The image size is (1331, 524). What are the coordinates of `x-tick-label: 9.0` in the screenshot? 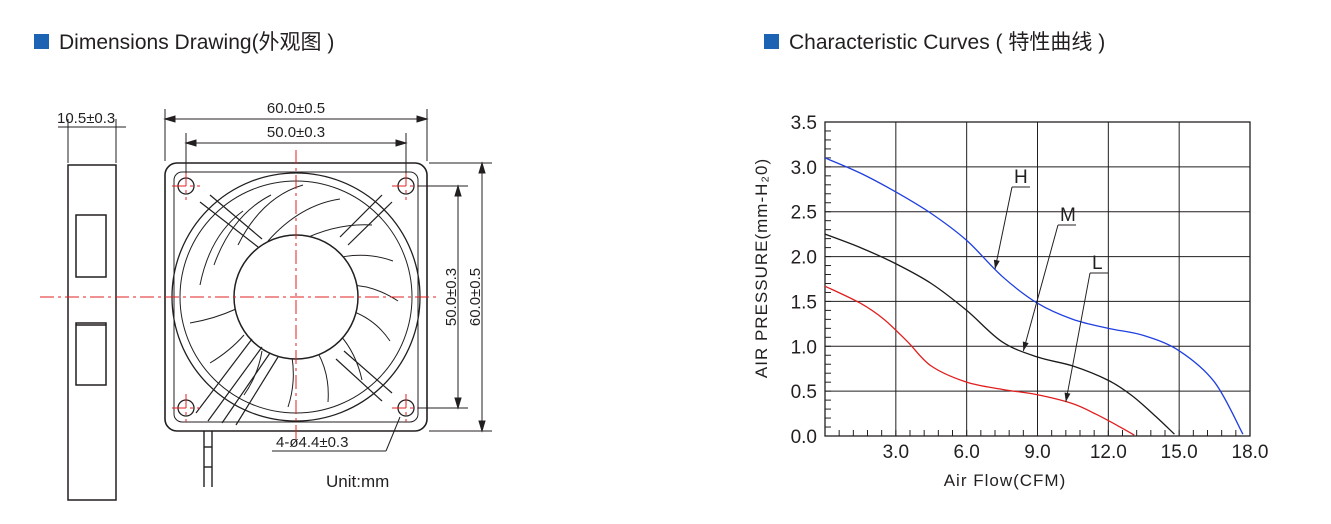 It's located at (1037, 452).